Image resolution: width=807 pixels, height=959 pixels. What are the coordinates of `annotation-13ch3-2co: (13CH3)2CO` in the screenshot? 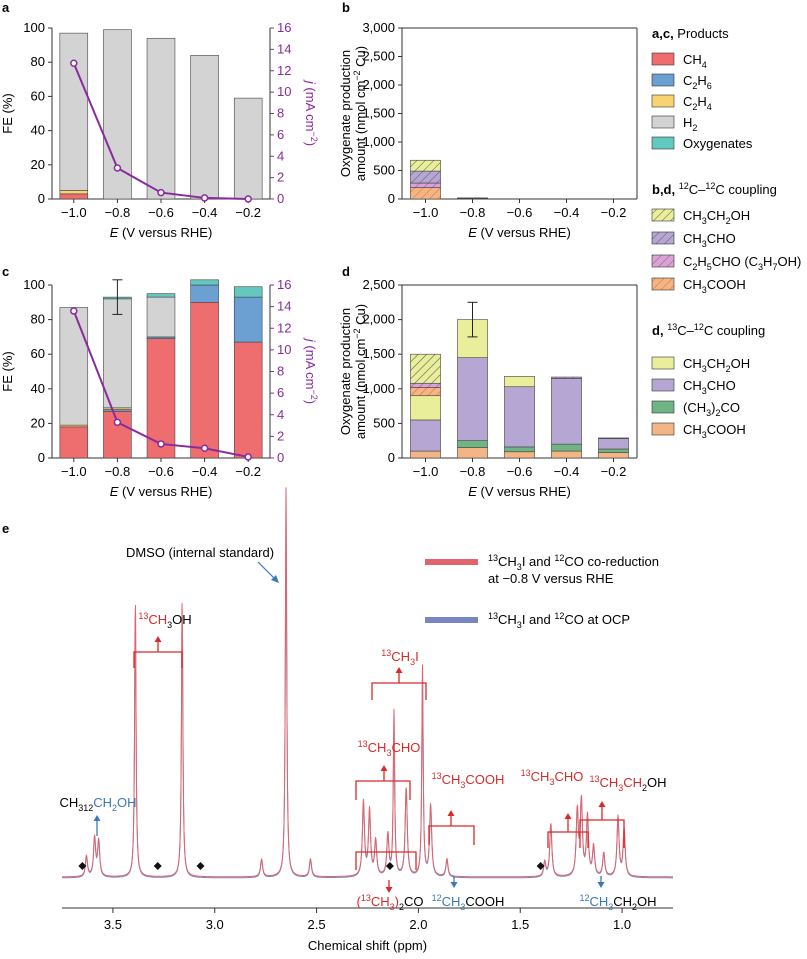 It's located at (389, 902).